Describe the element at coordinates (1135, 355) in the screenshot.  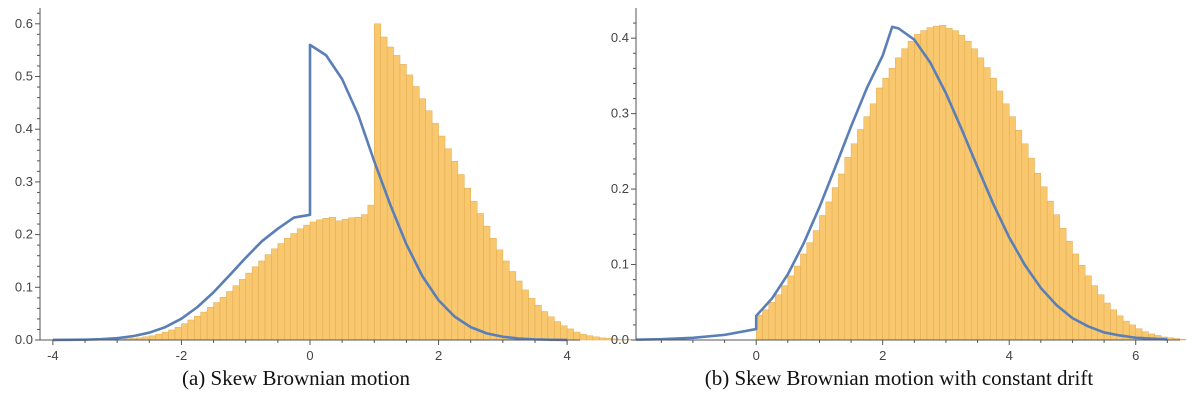
I see `x-tick-label: 6` at that location.